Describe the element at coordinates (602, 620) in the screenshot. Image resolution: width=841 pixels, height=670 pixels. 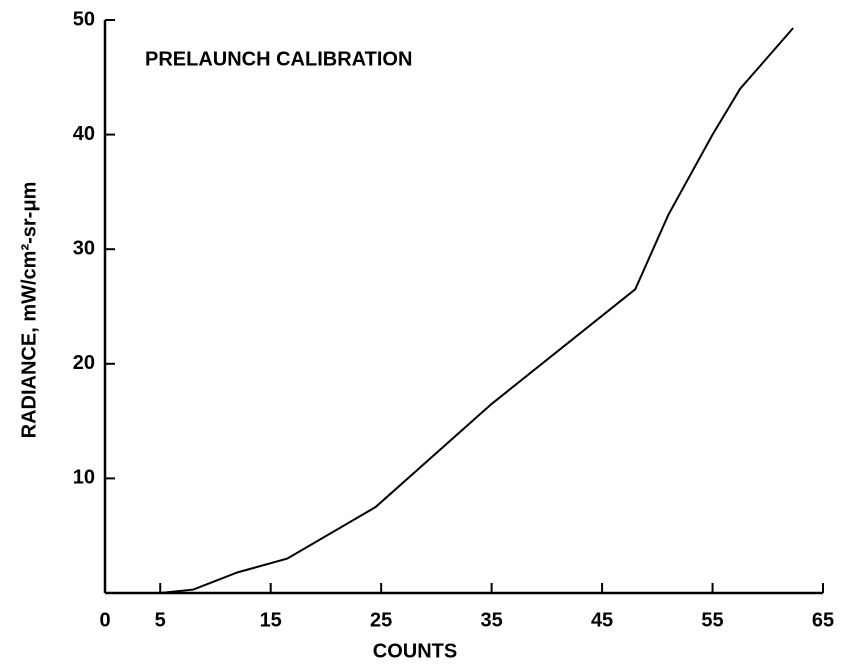
I see `x-tick-label: 45` at that location.